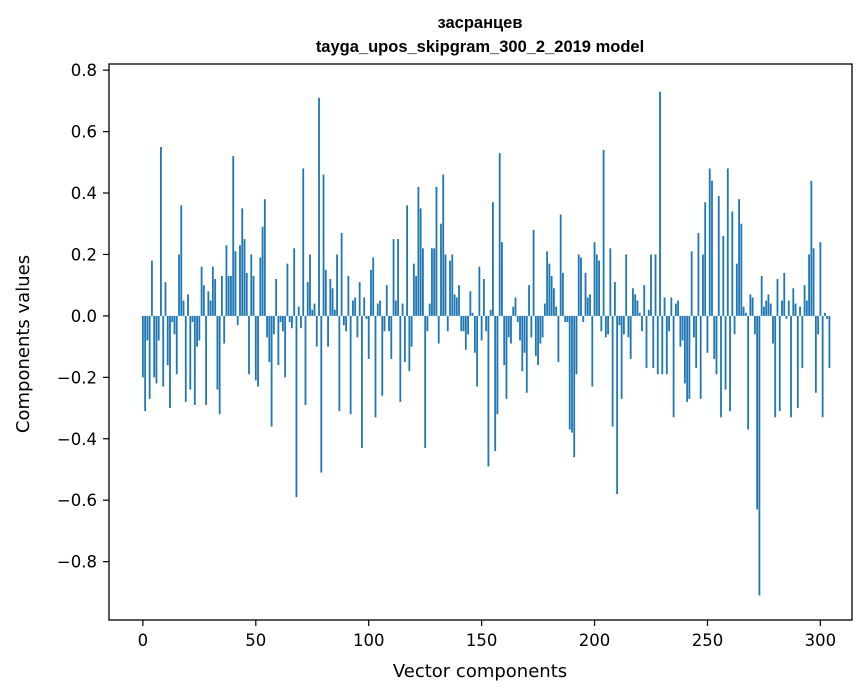  Describe the element at coordinates (84, 193) in the screenshot. I see `y-tick-label: 0.4` at that location.